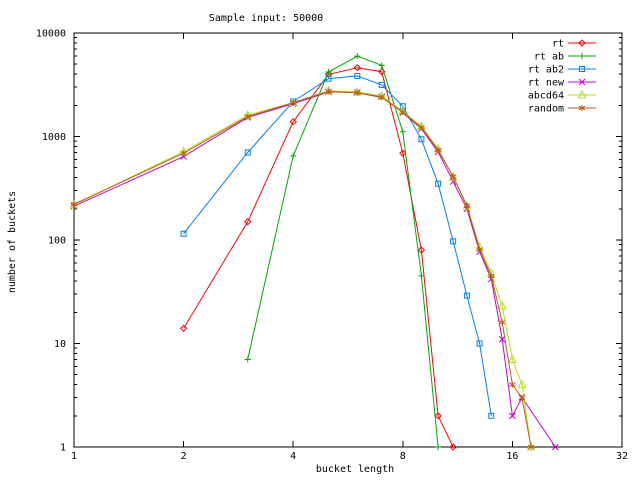  What do you see at coordinates (54, 137) in the screenshot?
I see `y-tick-label: 1000` at bounding box center [54, 137].